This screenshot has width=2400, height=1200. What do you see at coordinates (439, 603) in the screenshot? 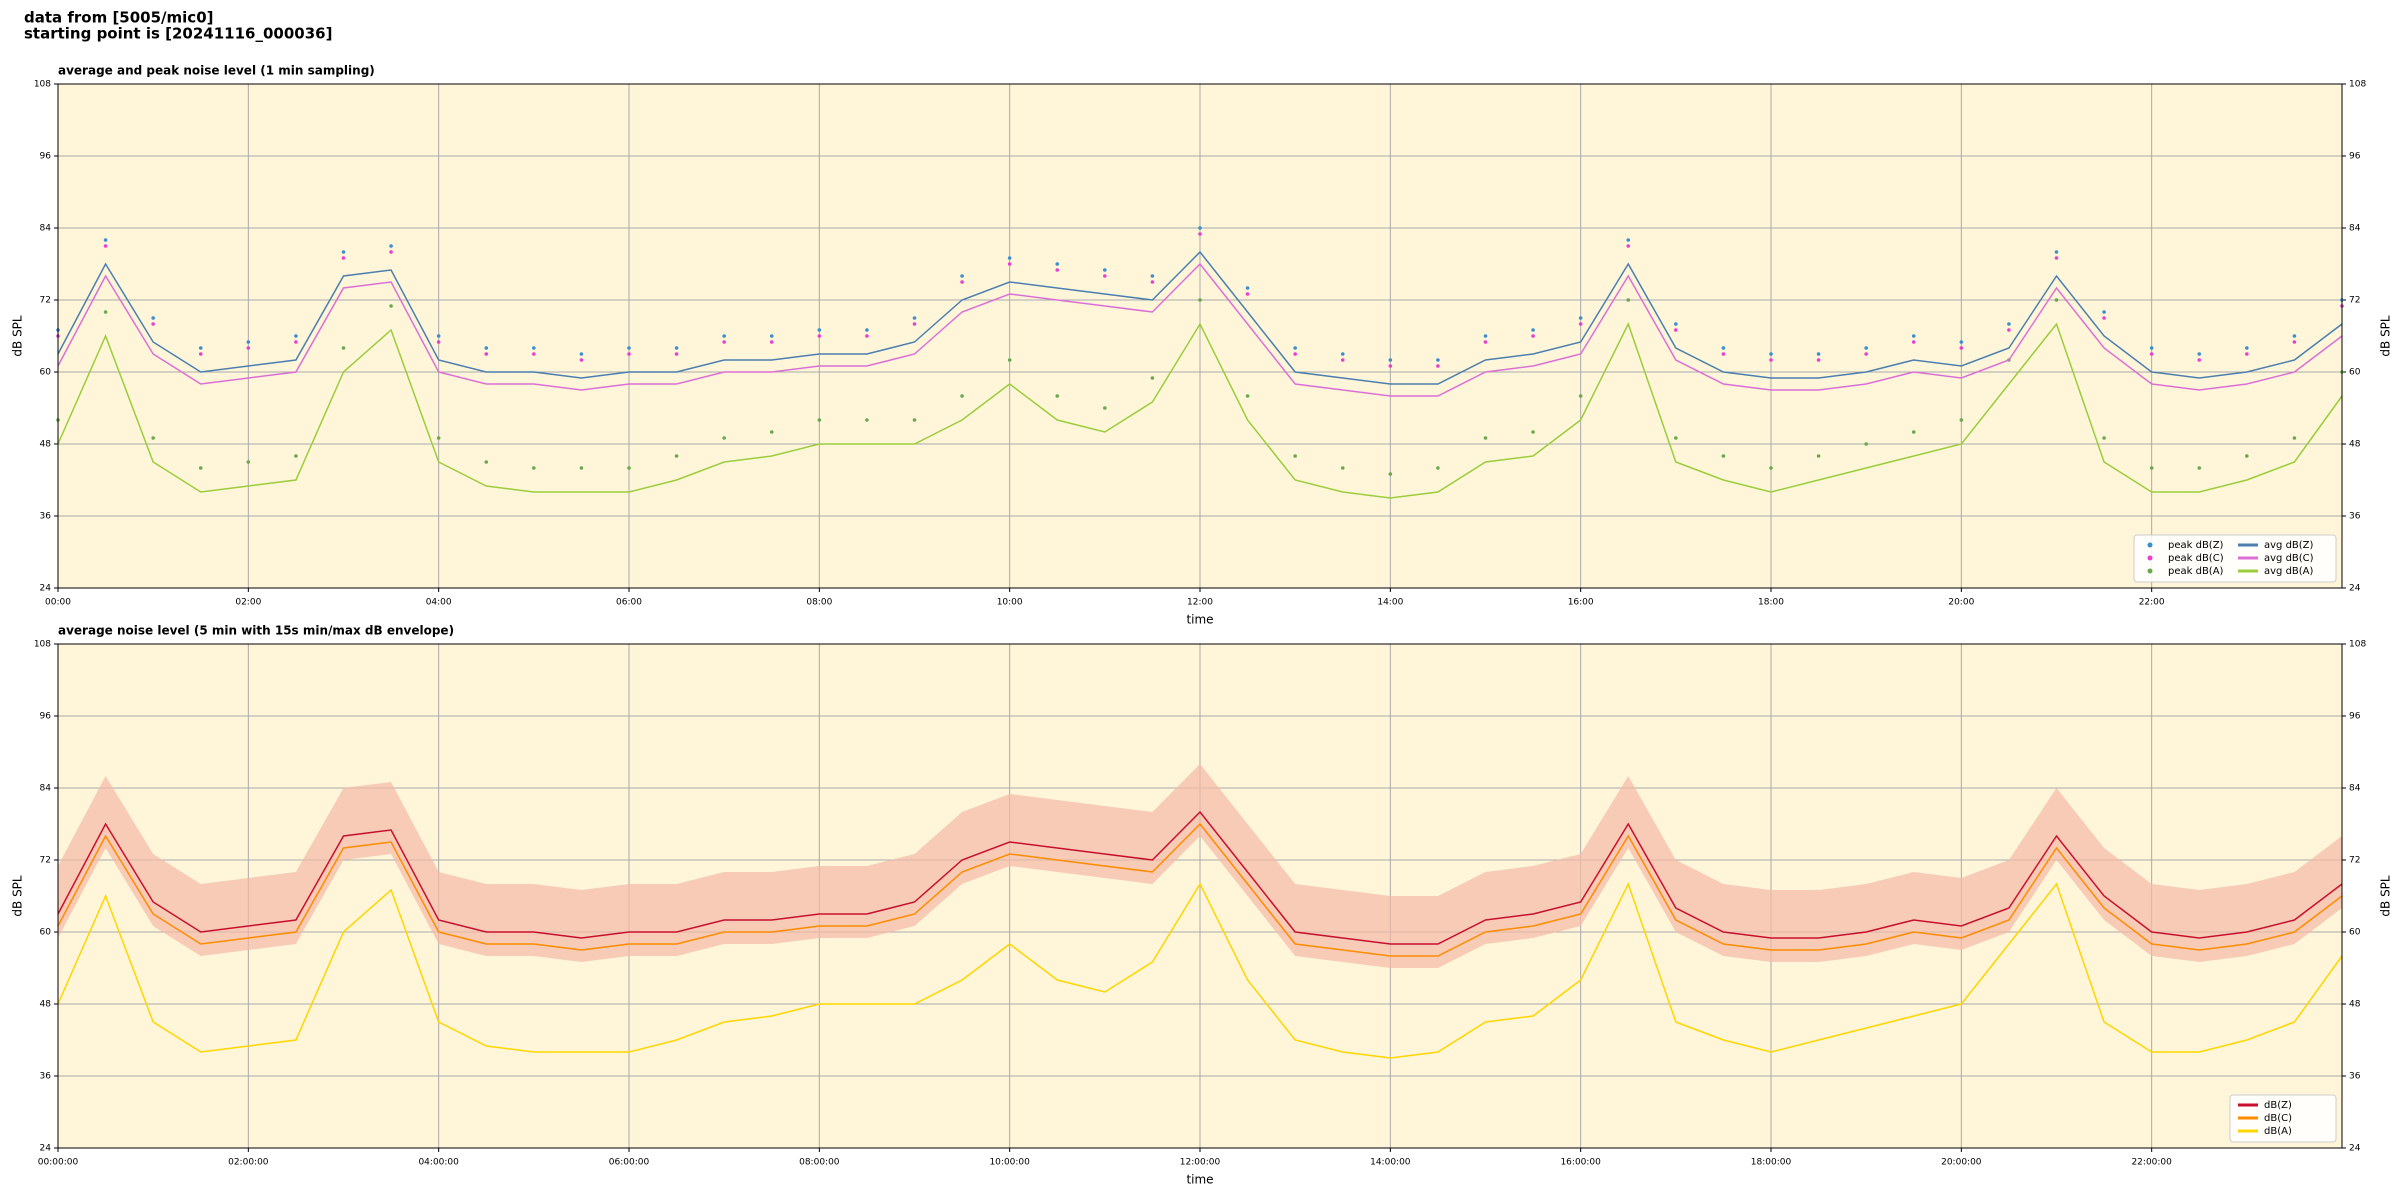
I see `x-tick-label: 04:00` at bounding box center [439, 603].